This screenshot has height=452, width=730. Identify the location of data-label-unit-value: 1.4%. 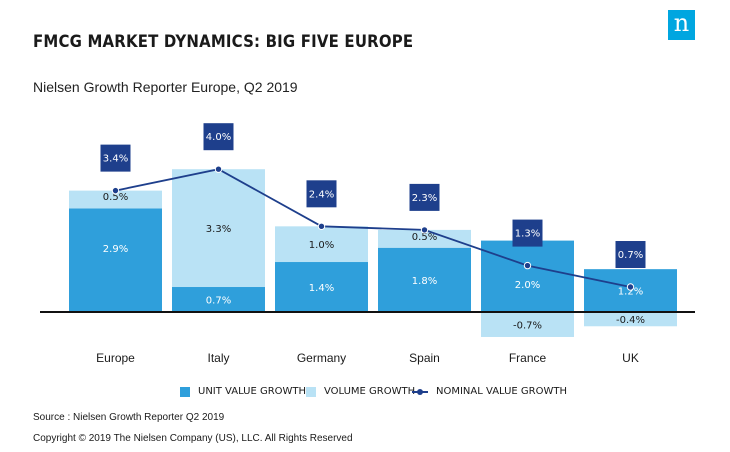
(321, 288).